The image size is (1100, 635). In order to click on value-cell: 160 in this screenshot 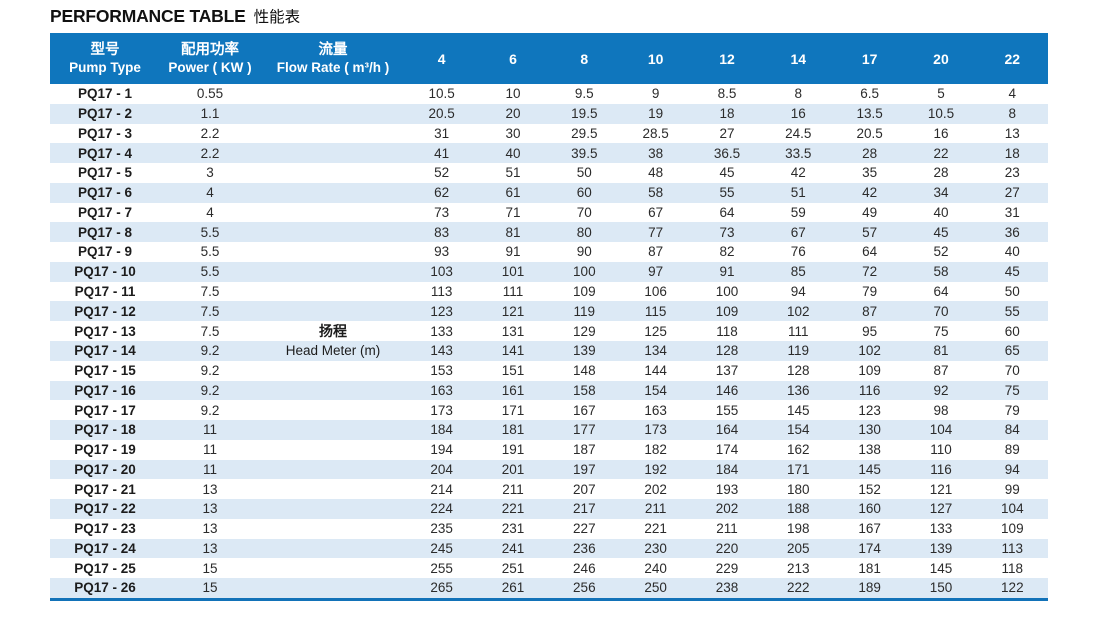, I will do `click(869, 509)`.